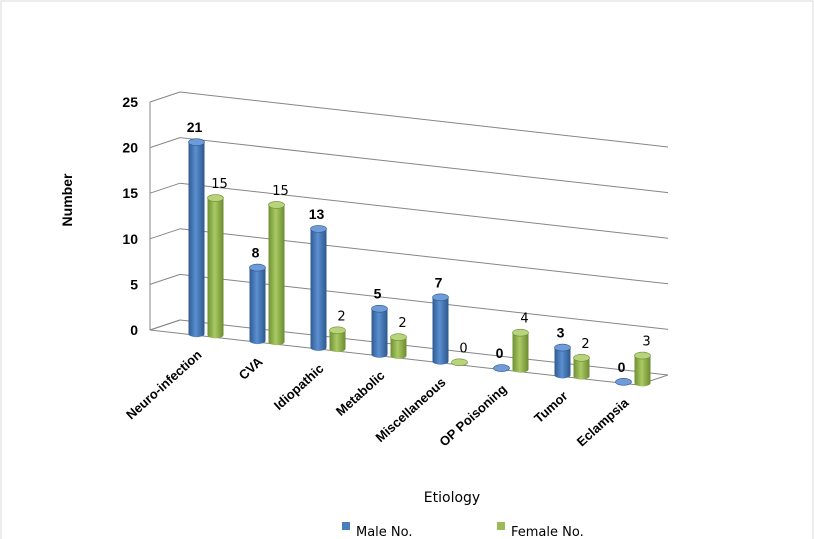 Image resolution: width=814 pixels, height=539 pixels. I want to click on bar-male-6-body, so click(562, 363).